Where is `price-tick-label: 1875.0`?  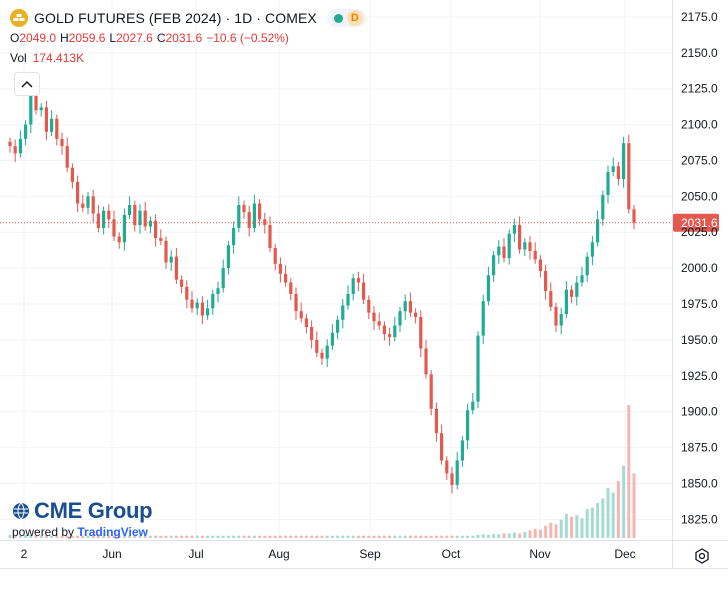 price-tick-label: 1875.0 is located at coordinates (699, 448).